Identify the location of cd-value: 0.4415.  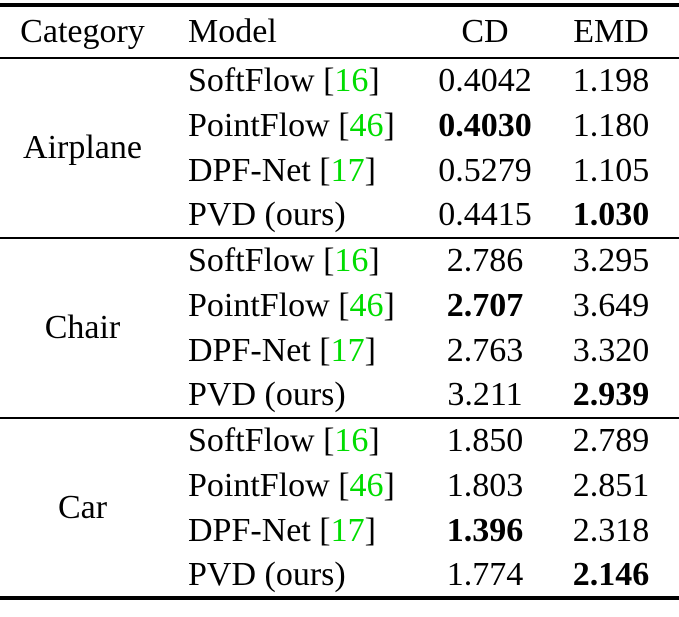
(485, 214).